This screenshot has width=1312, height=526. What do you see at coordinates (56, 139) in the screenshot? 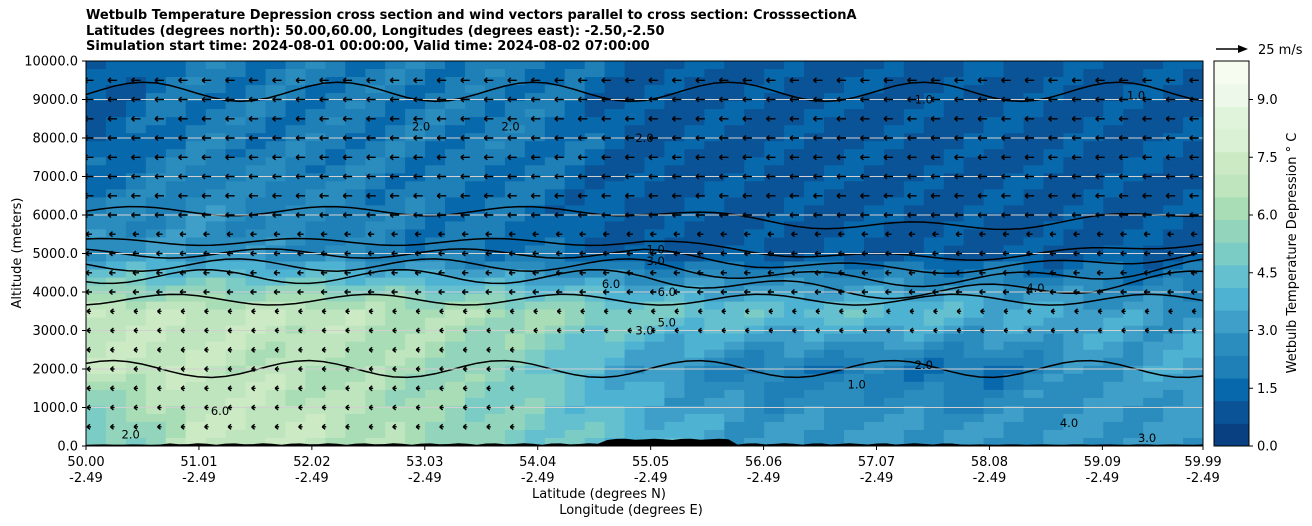
I see `y-tick-label: 8000.0` at bounding box center [56, 139].